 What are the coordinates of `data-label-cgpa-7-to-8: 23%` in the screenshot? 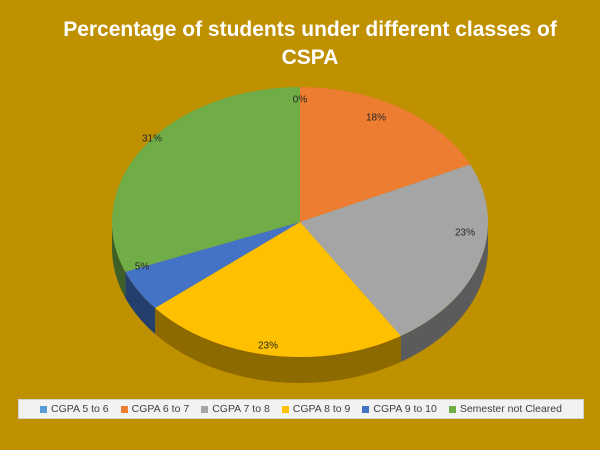 It's located at (465, 233).